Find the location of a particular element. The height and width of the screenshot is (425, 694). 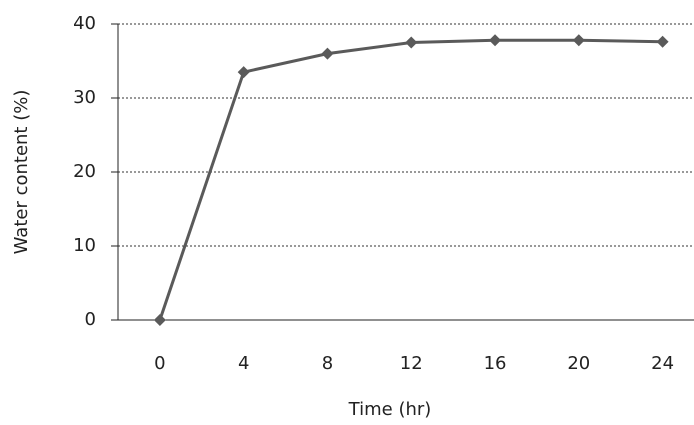

y-tick-label: 10 is located at coordinates (84, 245).